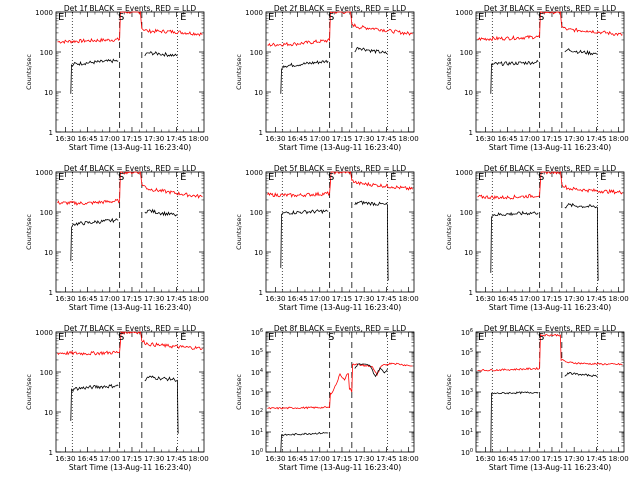  What do you see at coordinates (550, 328) in the screenshot?
I see `panel-title: Det 9f BLACK = Events, RED = LLD` at bounding box center [550, 328].